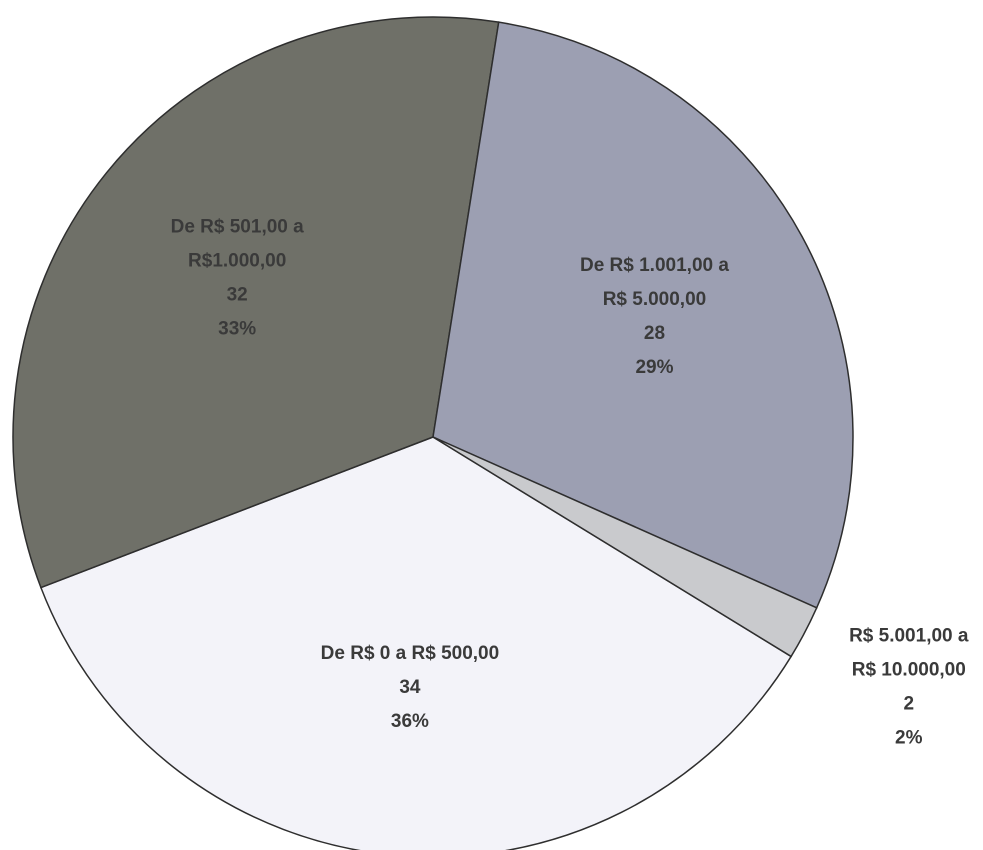 The height and width of the screenshot is (850, 983). I want to click on slice-label: De R$ 501,00 a, so click(238, 226).